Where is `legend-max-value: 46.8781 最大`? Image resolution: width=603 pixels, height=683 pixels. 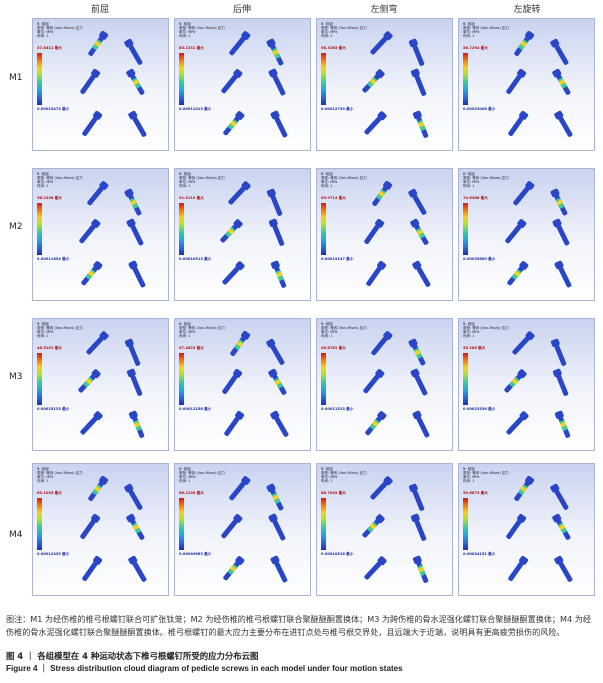
legend-max-value: 46.8781 最大 is located at coordinates (333, 348).